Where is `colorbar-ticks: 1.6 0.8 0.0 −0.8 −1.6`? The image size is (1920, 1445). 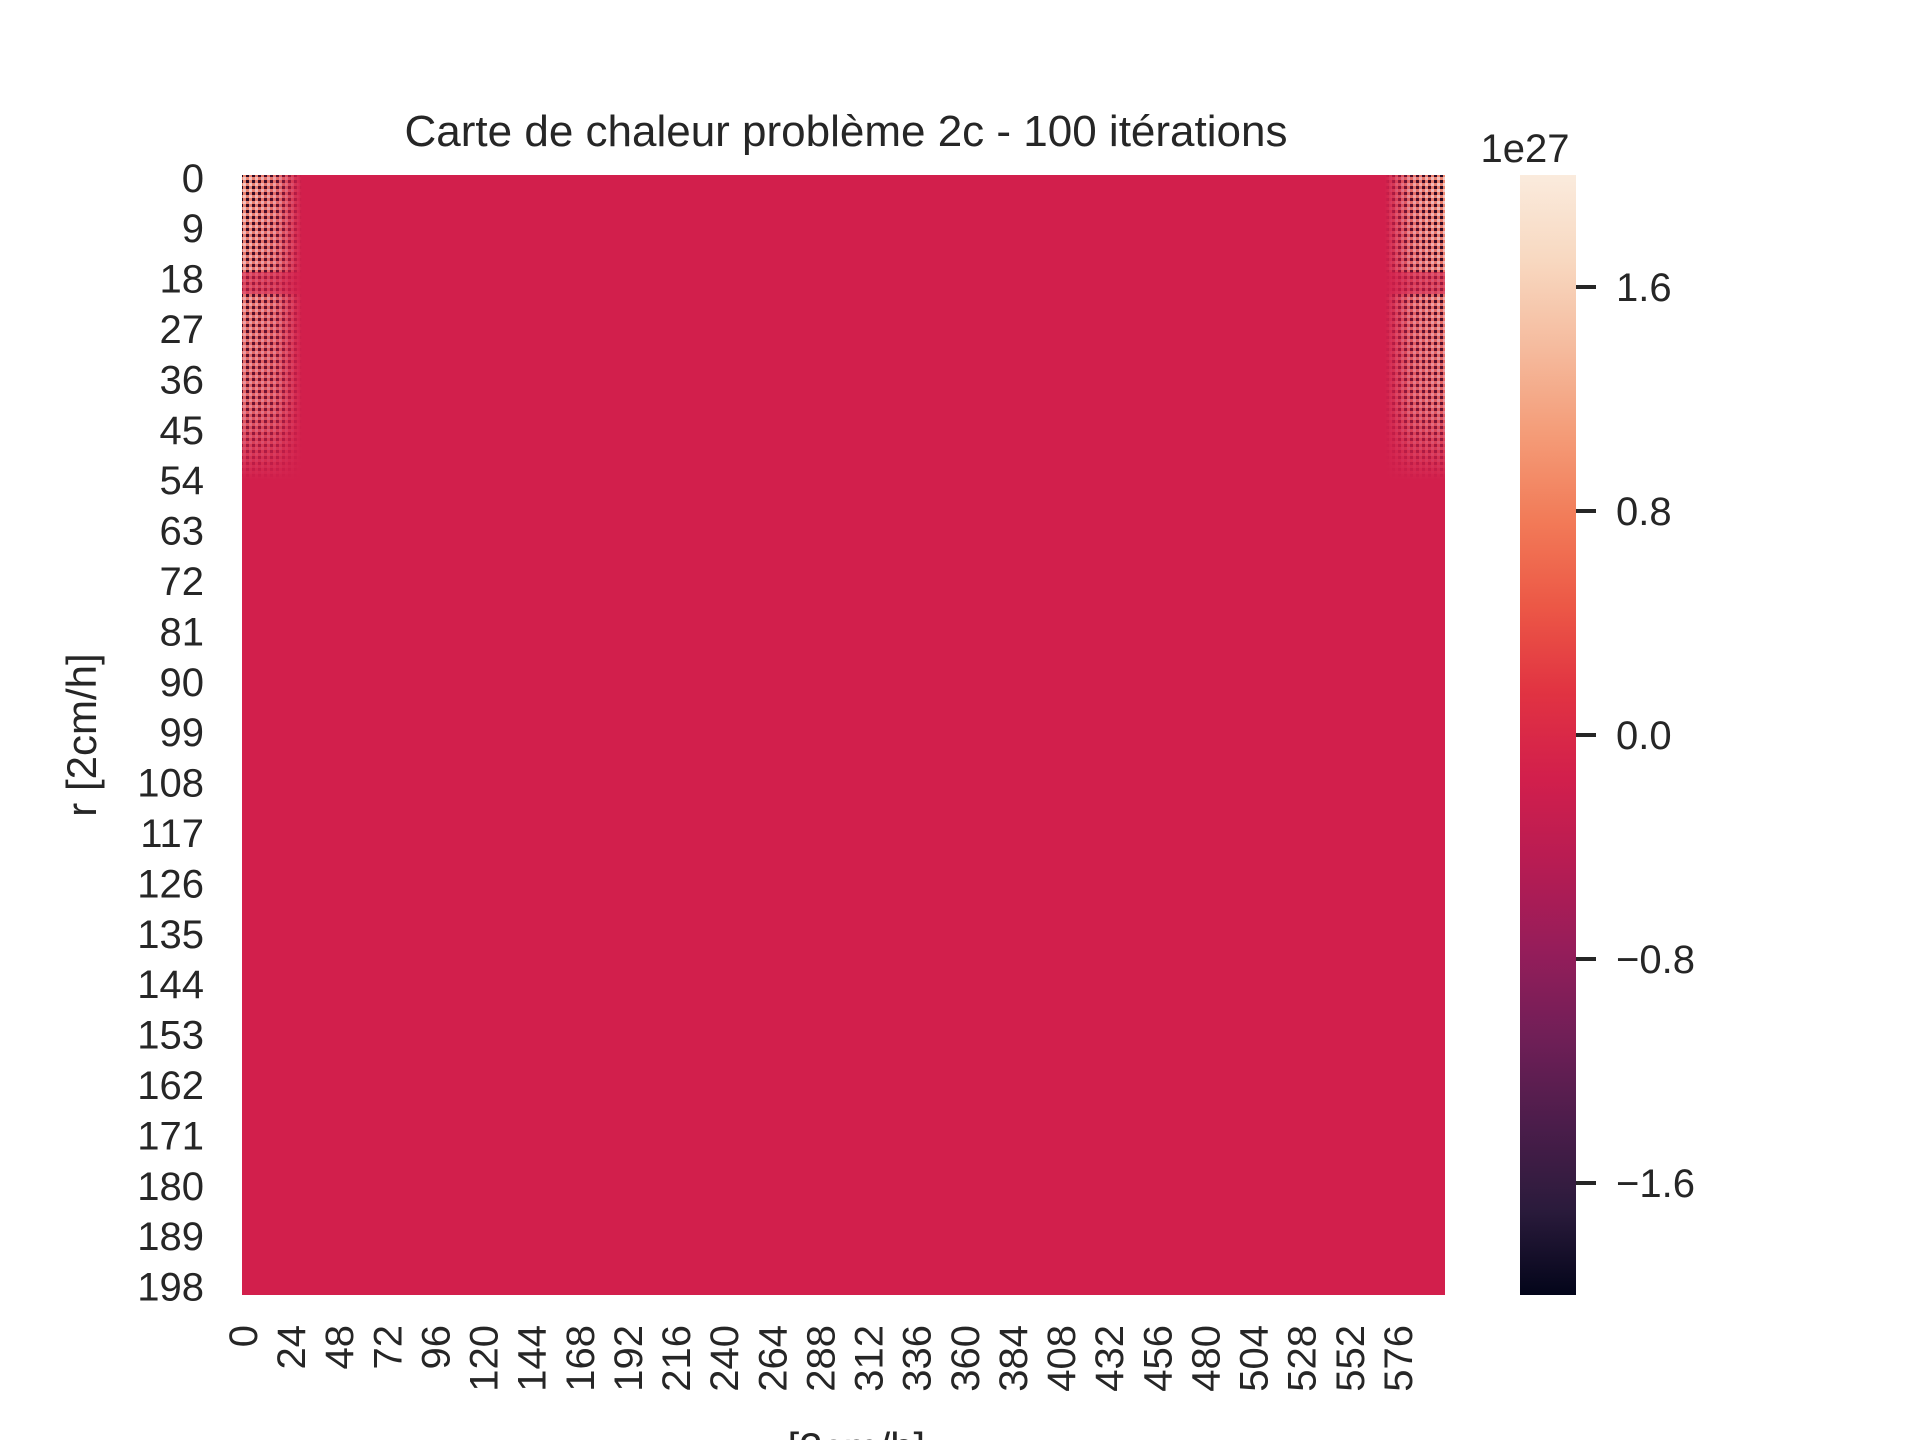 colorbar-ticks: 1.6 0.8 0.0 −0.8 −1.6 is located at coordinates (1635, 736).